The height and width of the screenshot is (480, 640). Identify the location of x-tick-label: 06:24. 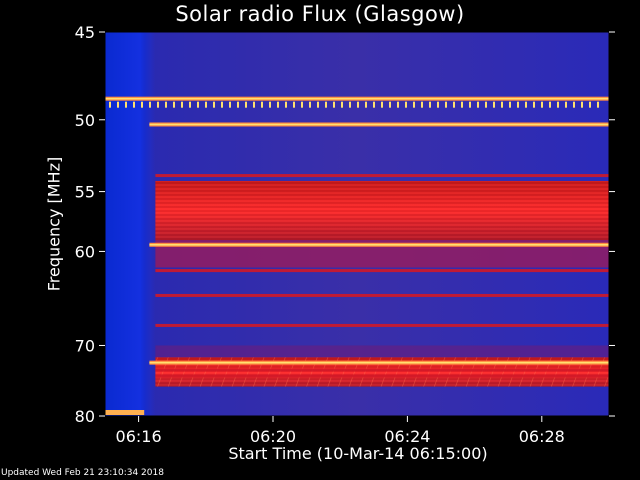
(407, 436).